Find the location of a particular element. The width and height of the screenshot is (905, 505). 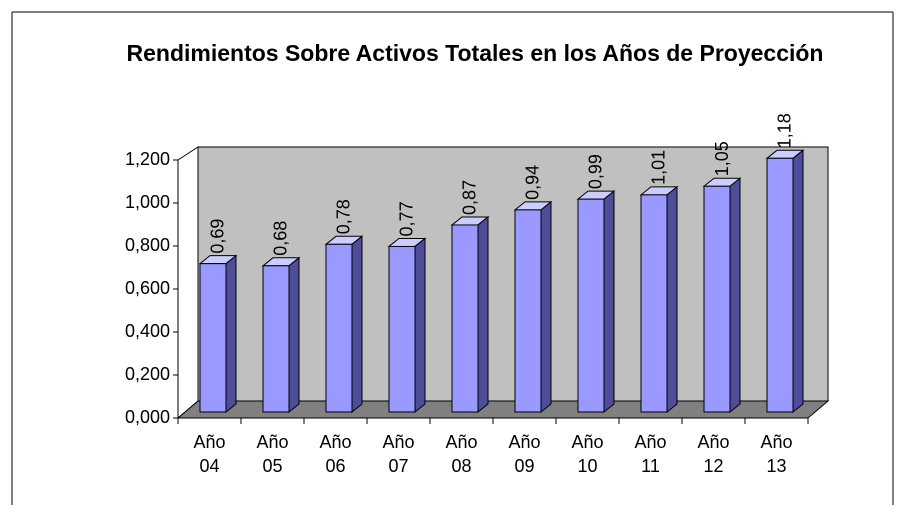

x-tick-label: Año 09 is located at coordinates (524, 454).